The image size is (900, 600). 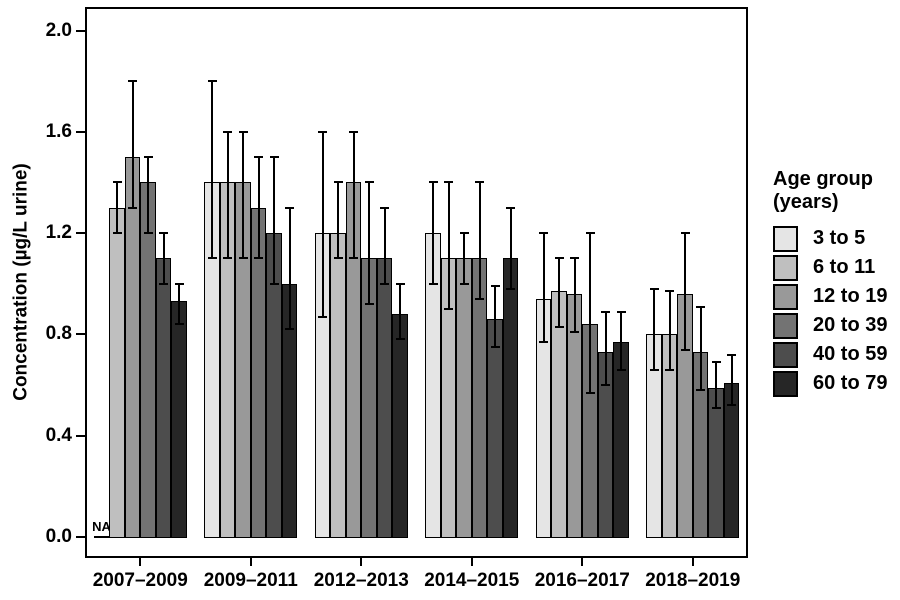 I want to click on x-tick-label: 2014–2015, so click(x=472, y=580).